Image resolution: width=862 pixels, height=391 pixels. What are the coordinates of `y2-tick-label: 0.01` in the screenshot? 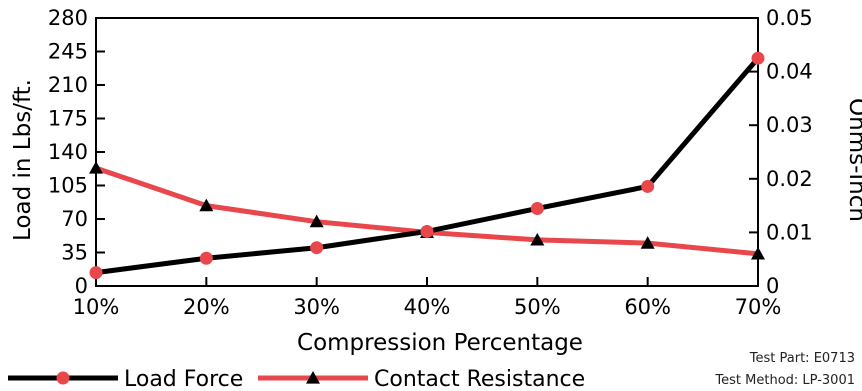 It's located at (789, 232).